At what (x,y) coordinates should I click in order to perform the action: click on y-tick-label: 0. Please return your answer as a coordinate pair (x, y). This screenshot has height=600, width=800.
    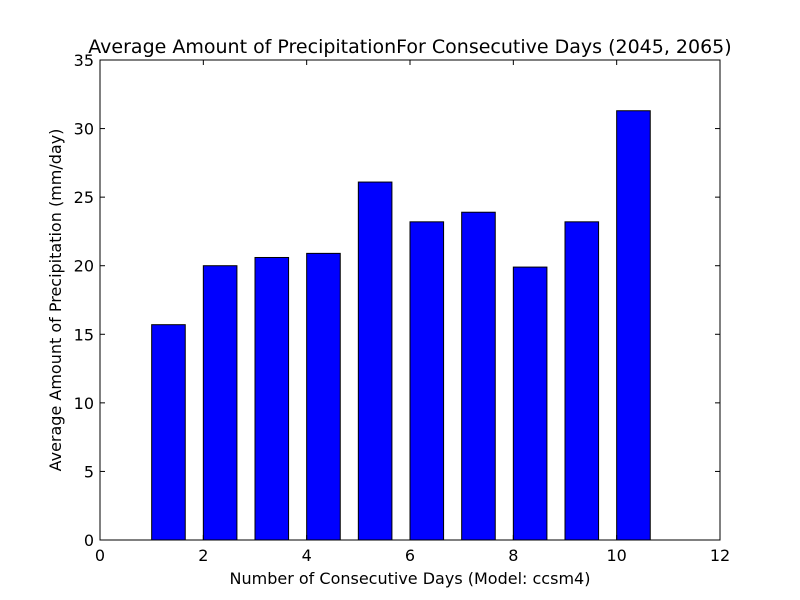
    Looking at the image, I should click on (89, 540).